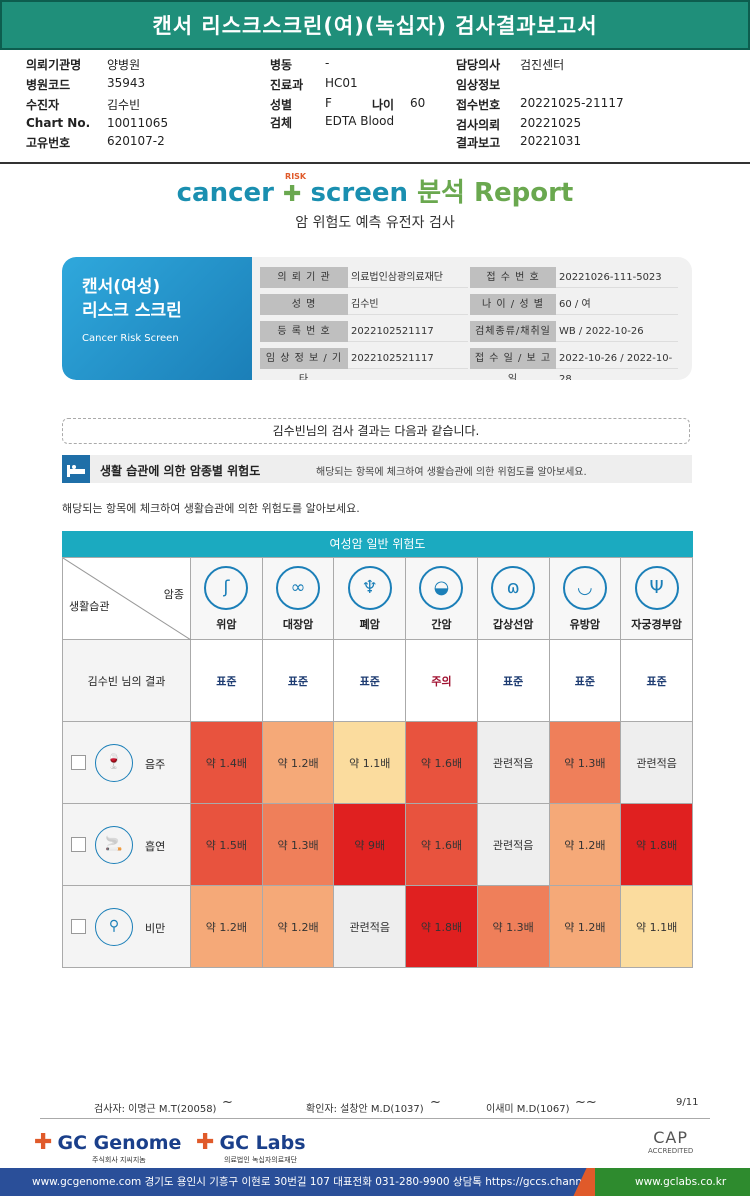  What do you see at coordinates (359, 193) in the screenshot?
I see `brand-screen: screen` at bounding box center [359, 193].